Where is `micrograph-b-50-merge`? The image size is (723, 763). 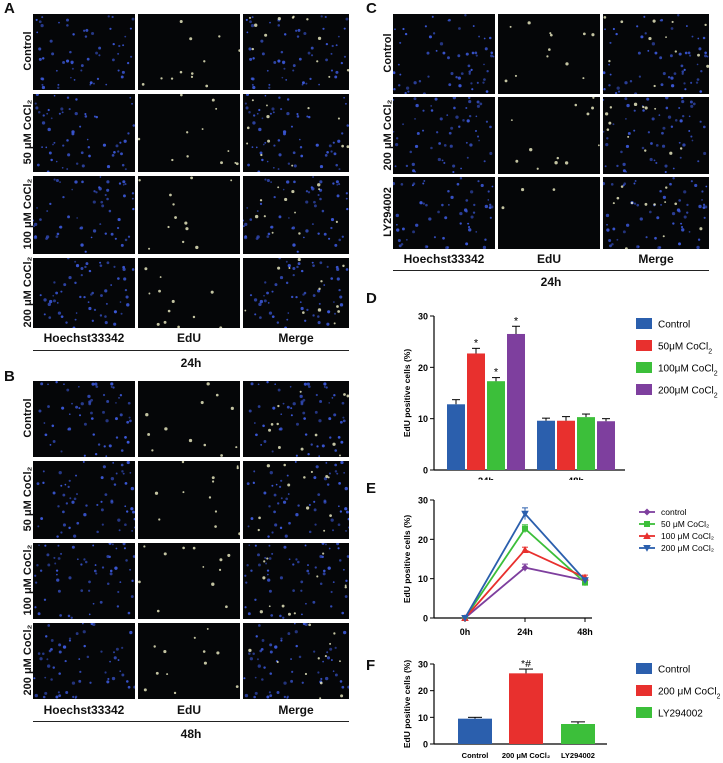
micrograph-b-50-merge is located at coordinates (296, 500).